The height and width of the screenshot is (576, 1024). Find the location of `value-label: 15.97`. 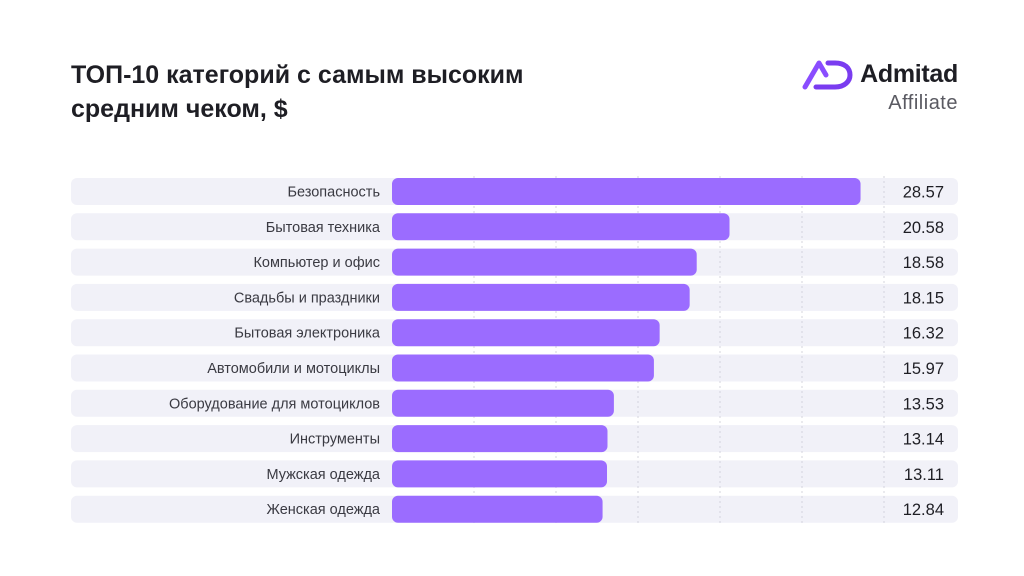

value-label: 15.97 is located at coordinates (923, 369).